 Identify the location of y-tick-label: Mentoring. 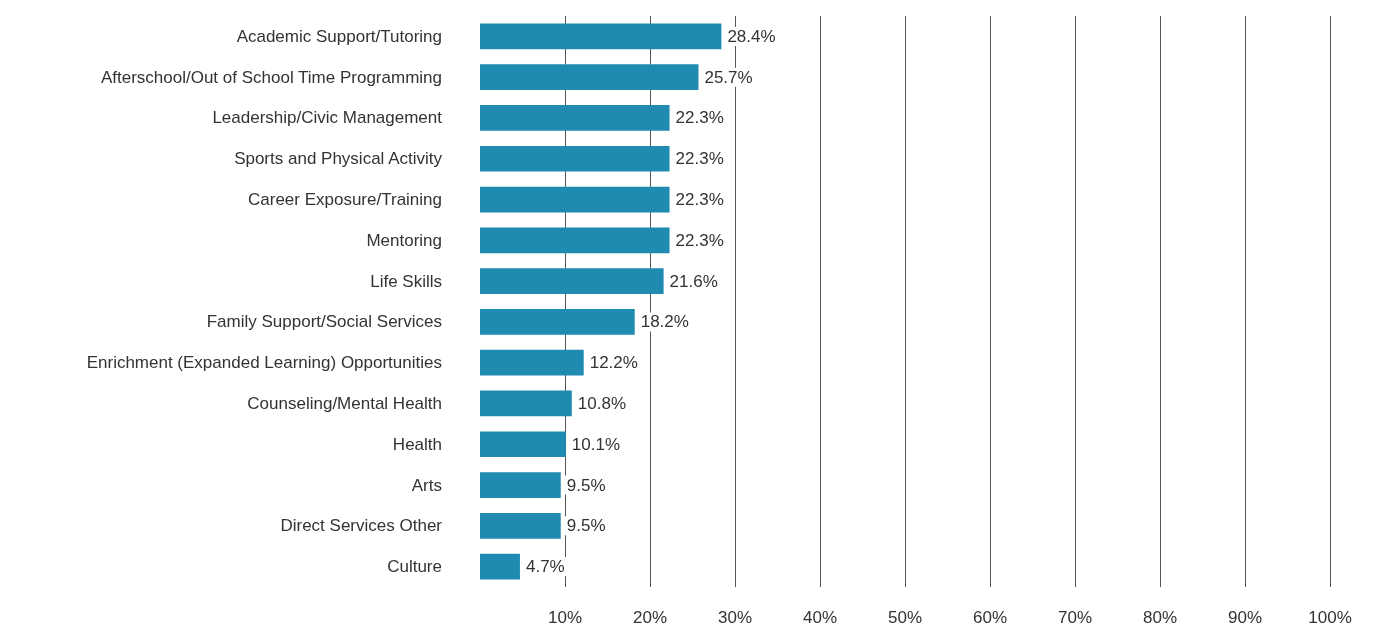
(404, 240).